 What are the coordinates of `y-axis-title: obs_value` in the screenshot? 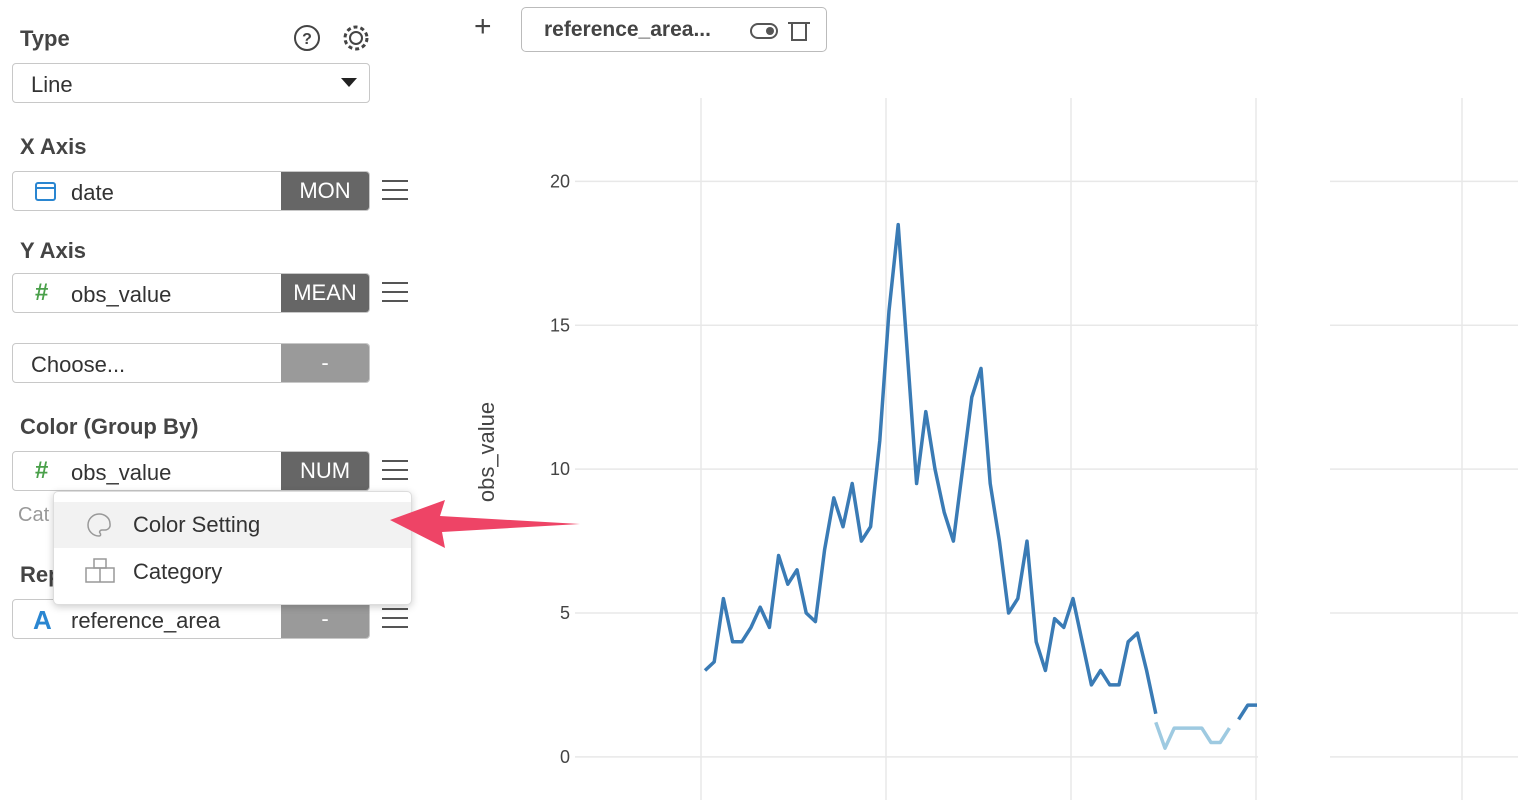 It's located at (486, 452).